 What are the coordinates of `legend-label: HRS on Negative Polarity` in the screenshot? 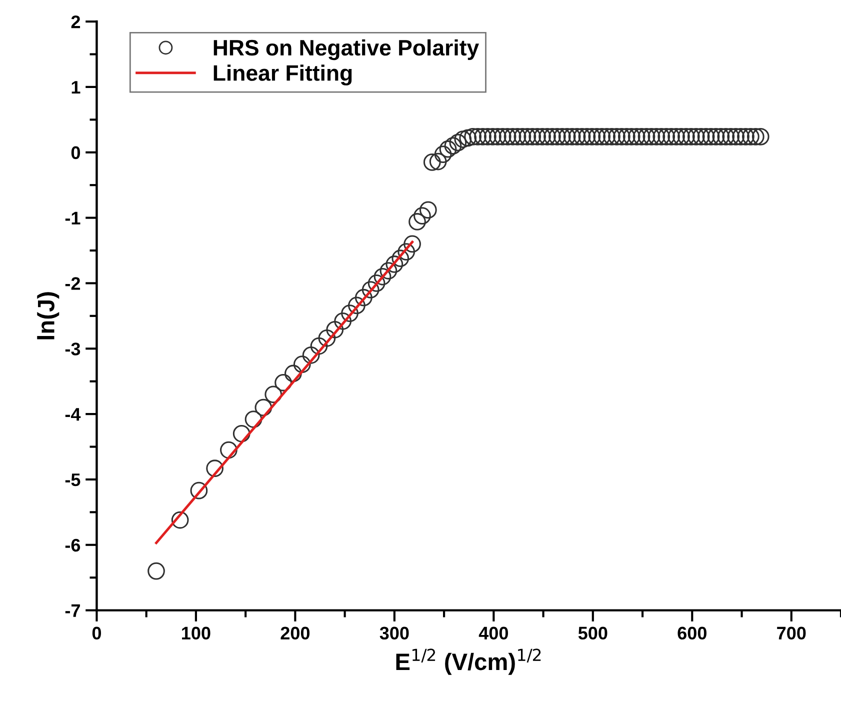 It's located at (346, 49).